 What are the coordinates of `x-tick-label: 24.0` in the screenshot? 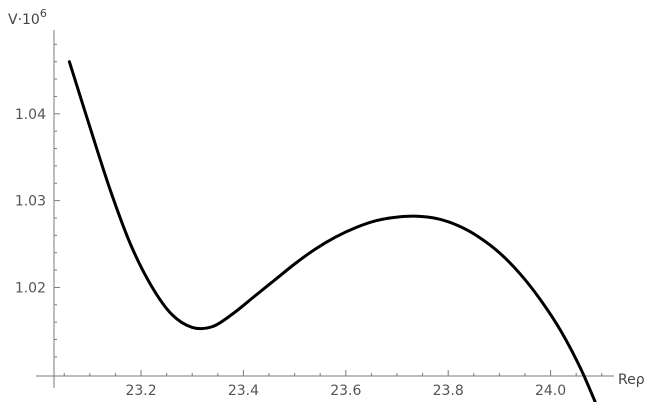 It's located at (550, 391).